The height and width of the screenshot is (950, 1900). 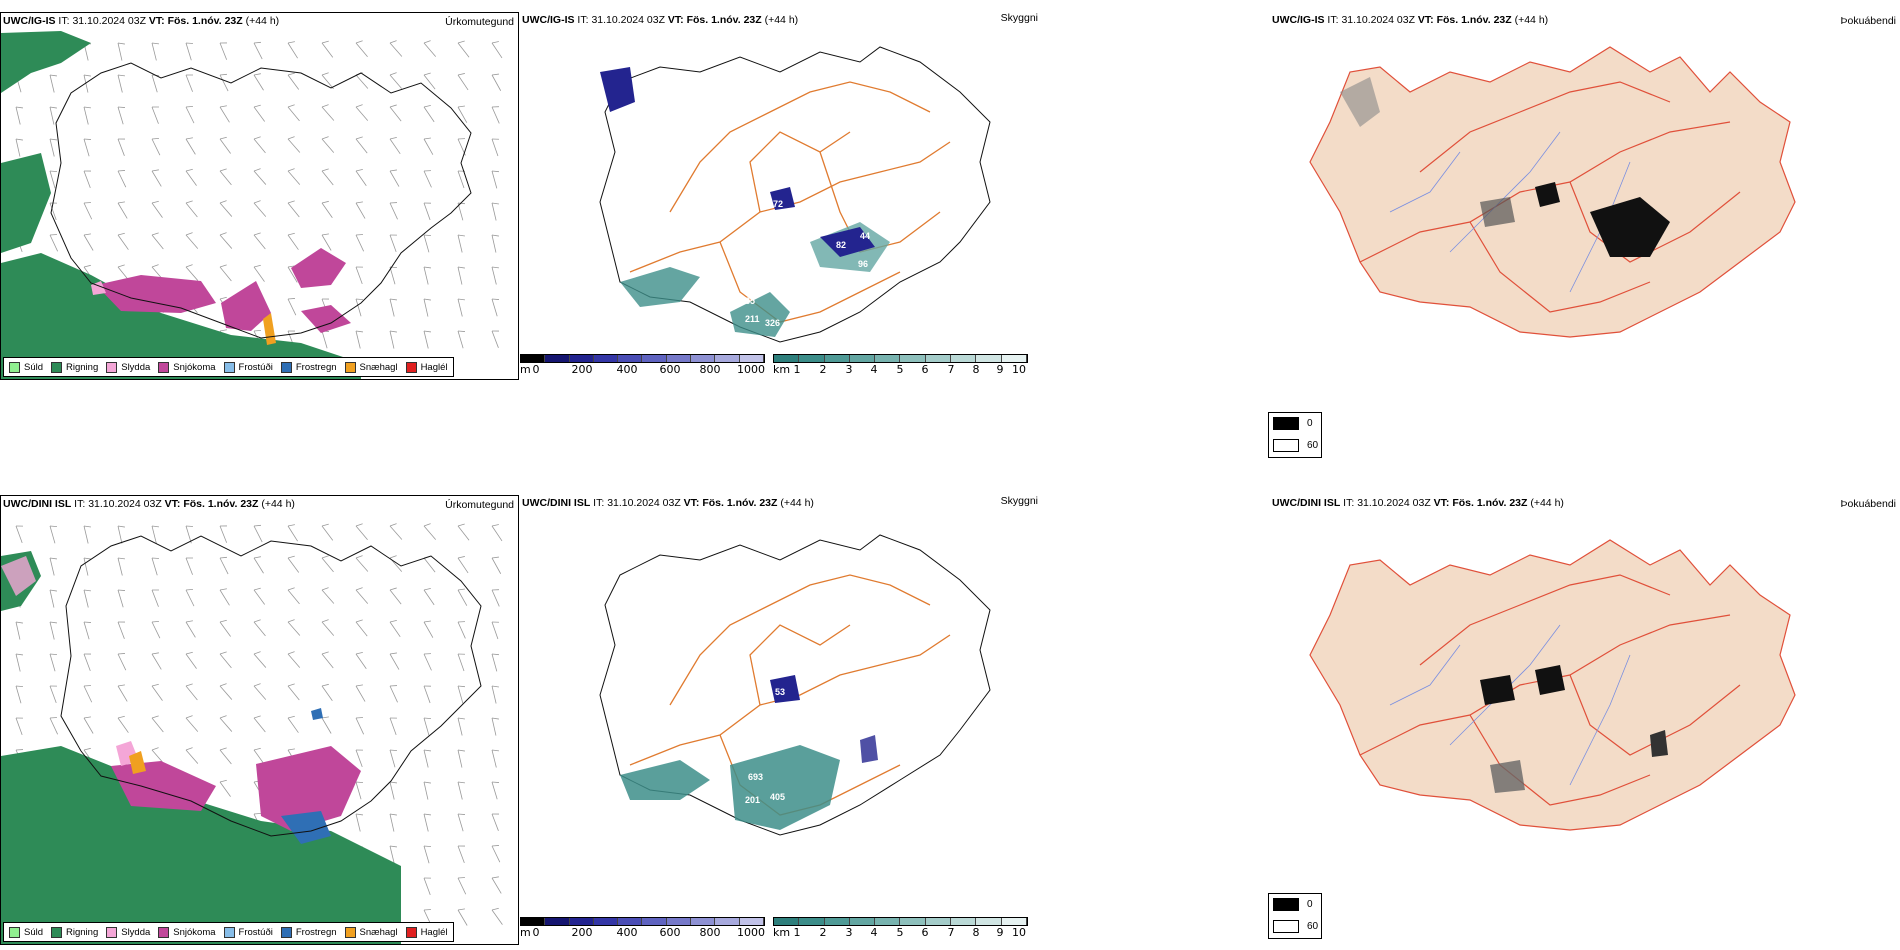 I want to click on model-name: UWC/IG-IS, so click(x=29, y=21).